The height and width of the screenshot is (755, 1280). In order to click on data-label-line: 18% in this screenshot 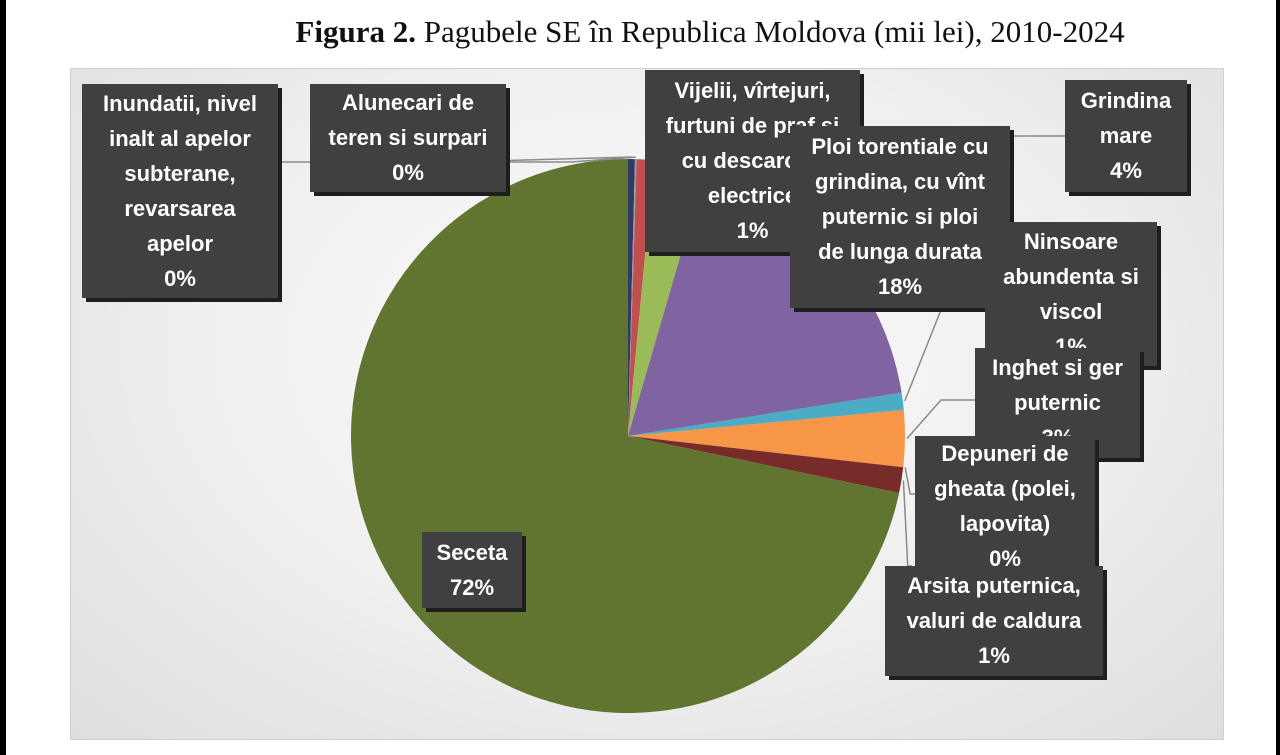, I will do `click(900, 286)`.